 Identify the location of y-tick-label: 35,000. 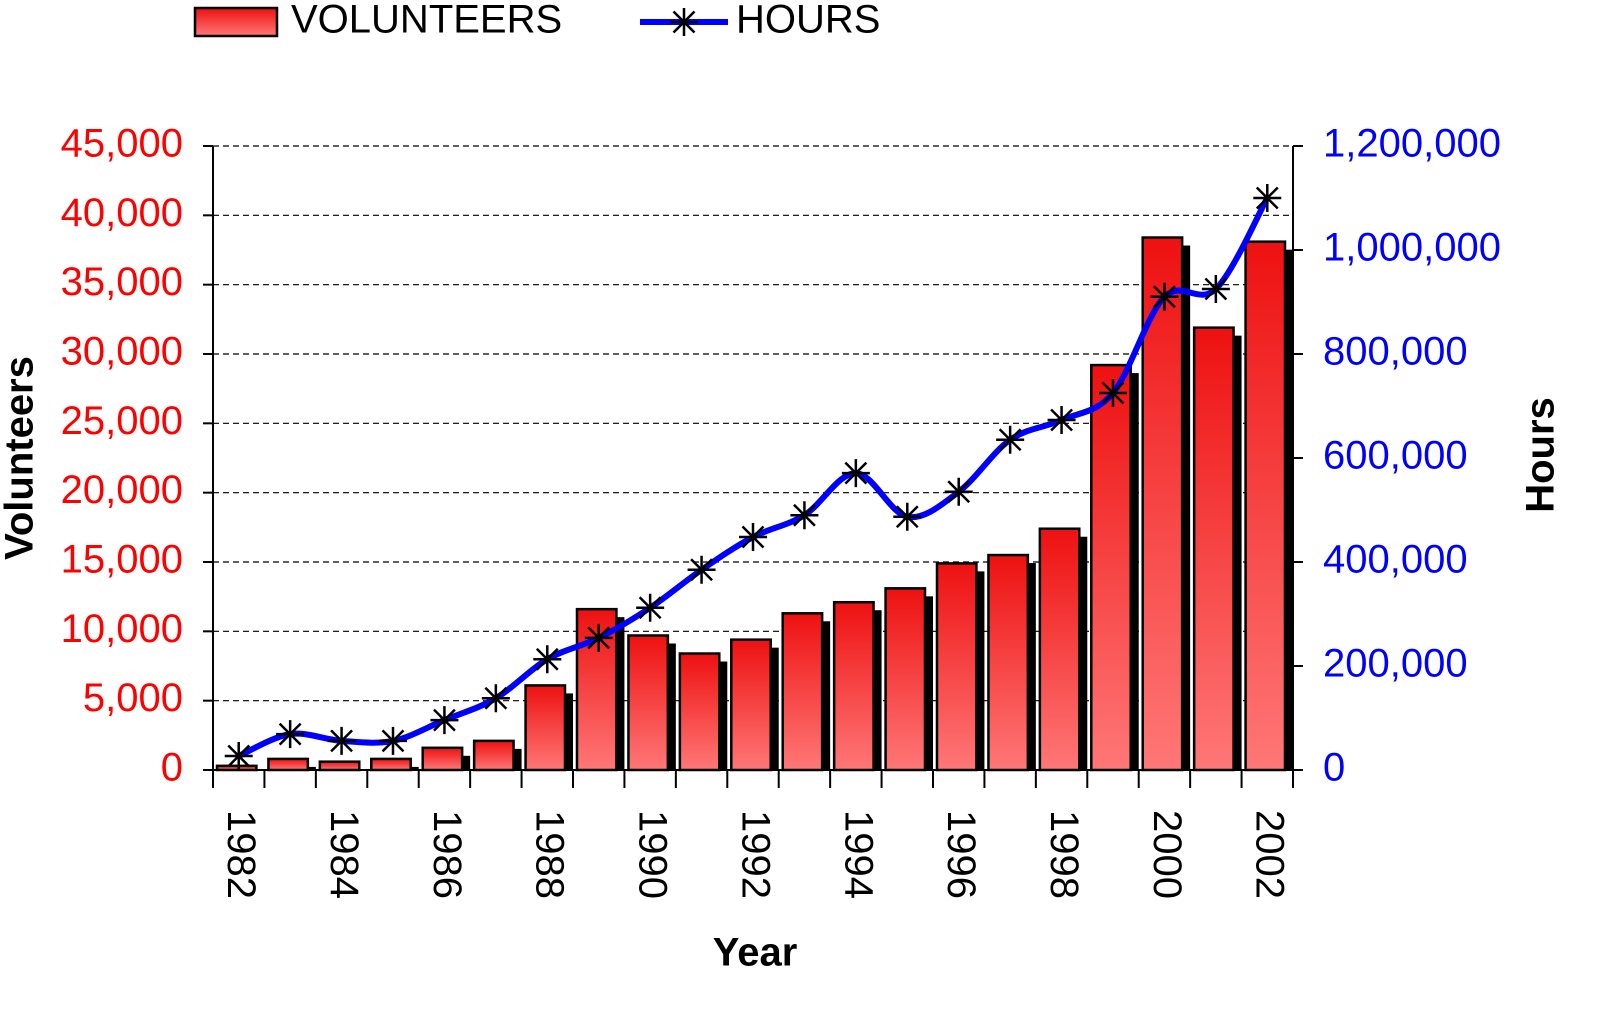
(122, 282).